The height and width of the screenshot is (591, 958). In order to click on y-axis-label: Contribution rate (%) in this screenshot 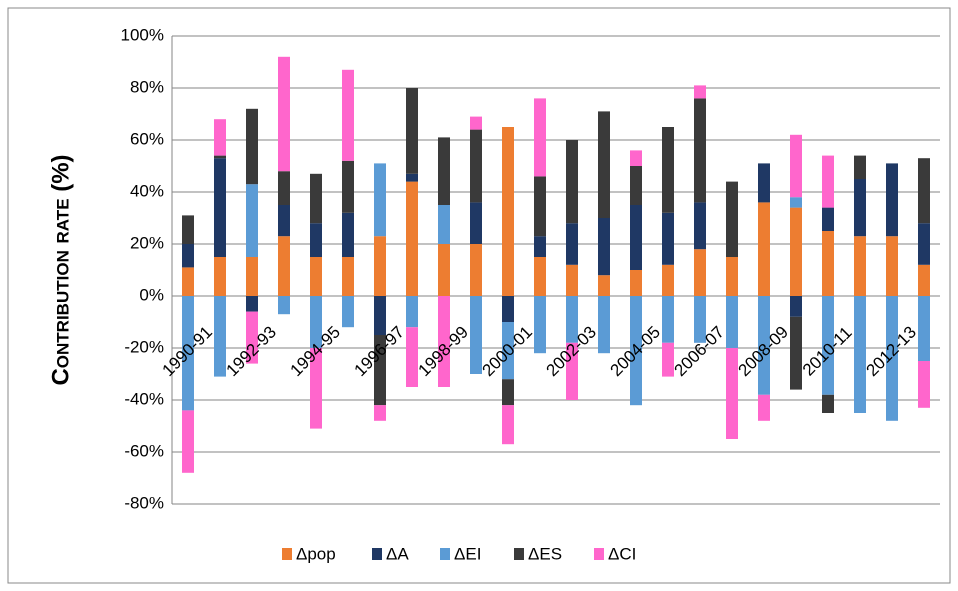, I will do `click(60, 269)`.